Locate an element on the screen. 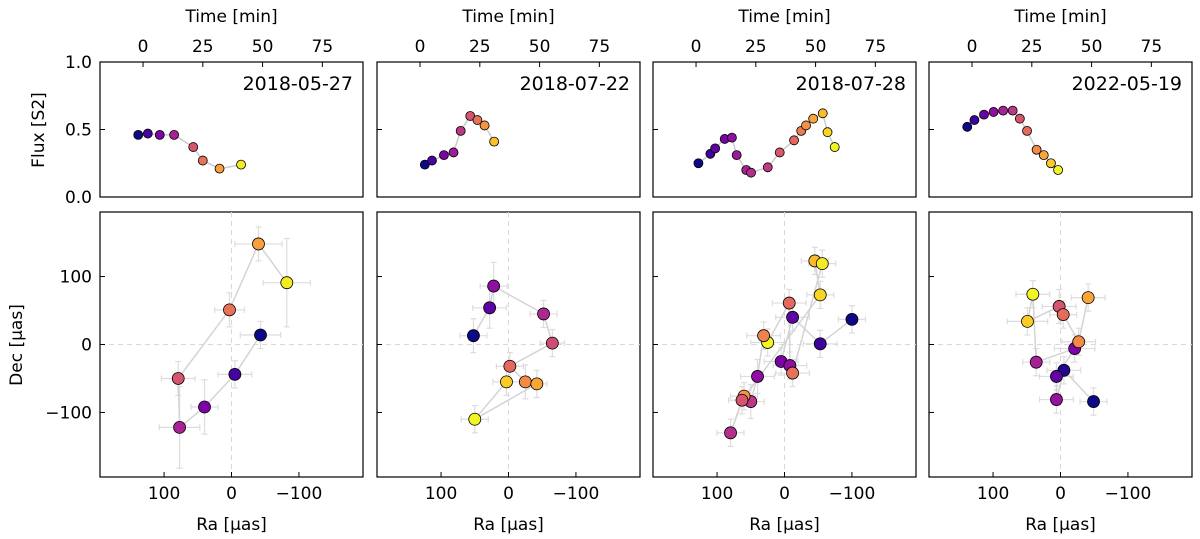 The height and width of the screenshot is (539, 1200). flux-tick-label: 0.0 is located at coordinates (78, 198).